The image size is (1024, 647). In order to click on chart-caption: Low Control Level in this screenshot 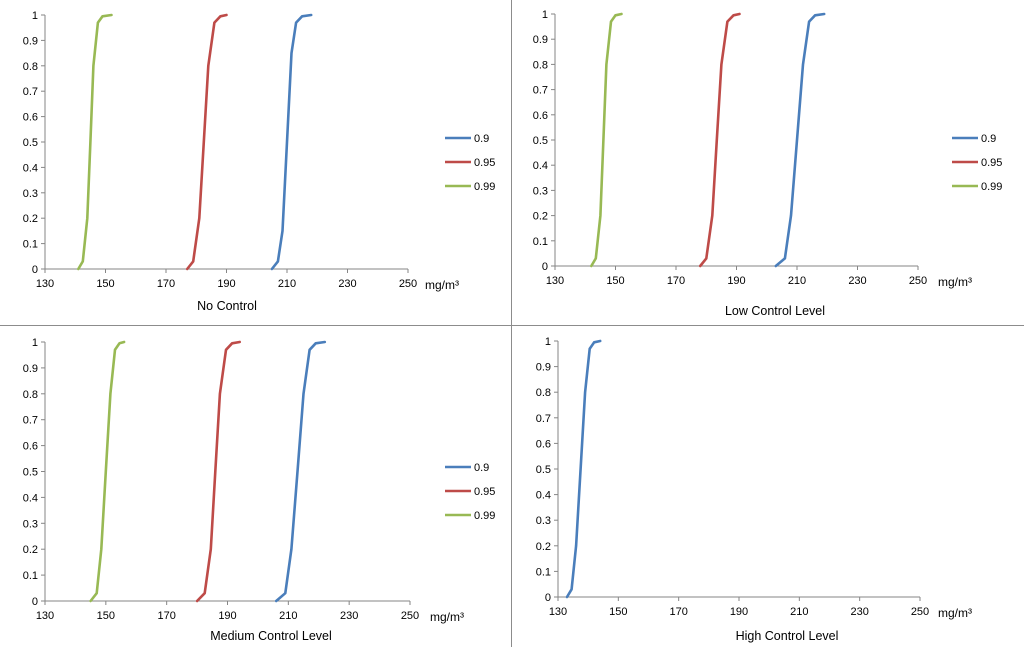, I will do `click(775, 311)`.